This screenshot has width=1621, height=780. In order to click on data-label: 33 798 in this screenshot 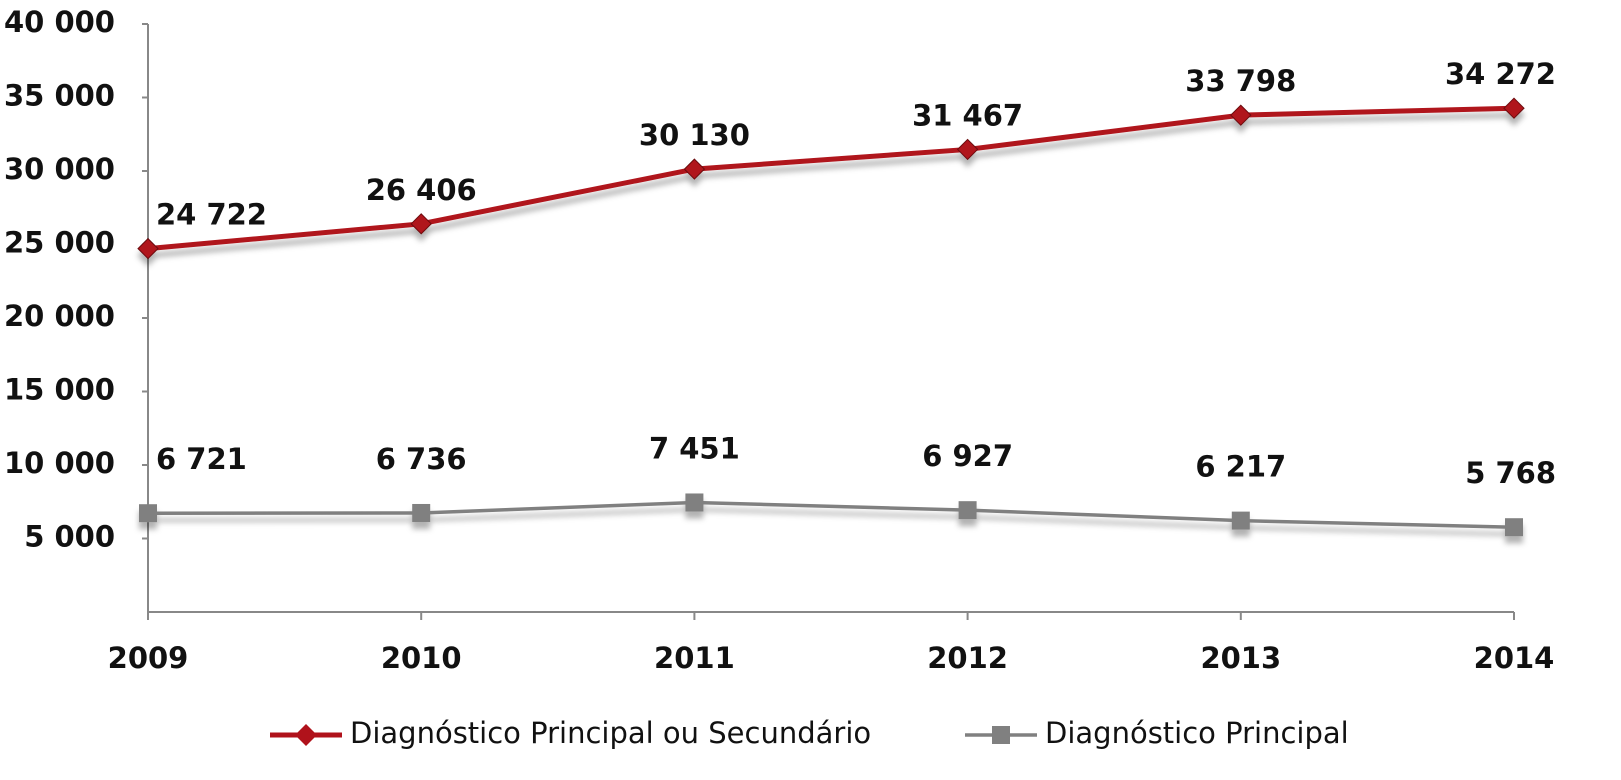, I will do `click(1240, 81)`.